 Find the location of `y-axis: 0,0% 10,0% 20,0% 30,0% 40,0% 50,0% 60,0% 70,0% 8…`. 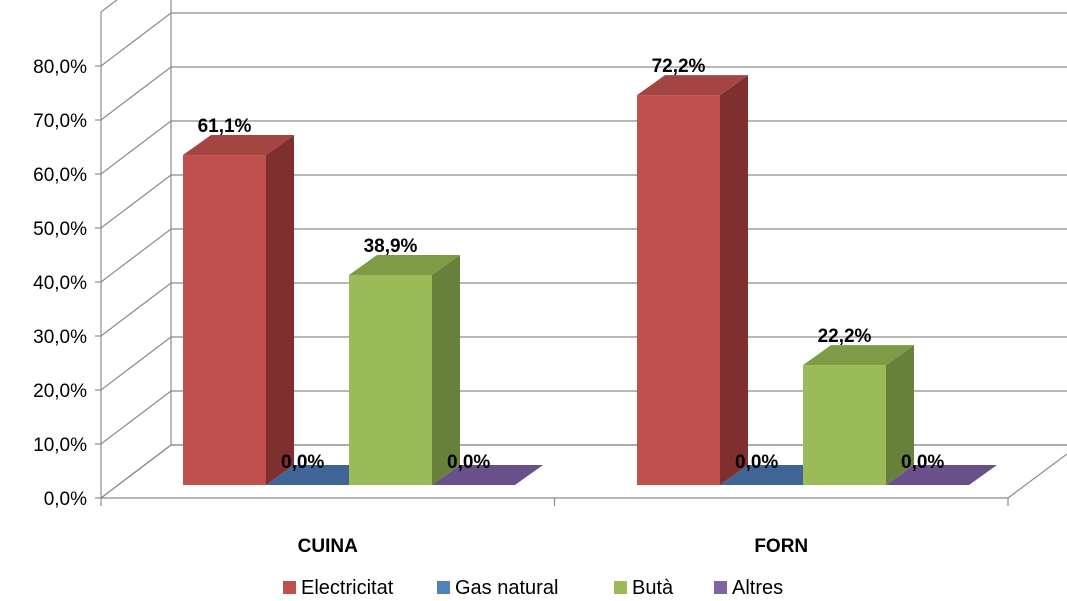

y-axis: 0,0% 10,0% 20,0% 30,0% 40,0% 50,0% 60,0% 70,0% 8… is located at coordinates (67, 283).